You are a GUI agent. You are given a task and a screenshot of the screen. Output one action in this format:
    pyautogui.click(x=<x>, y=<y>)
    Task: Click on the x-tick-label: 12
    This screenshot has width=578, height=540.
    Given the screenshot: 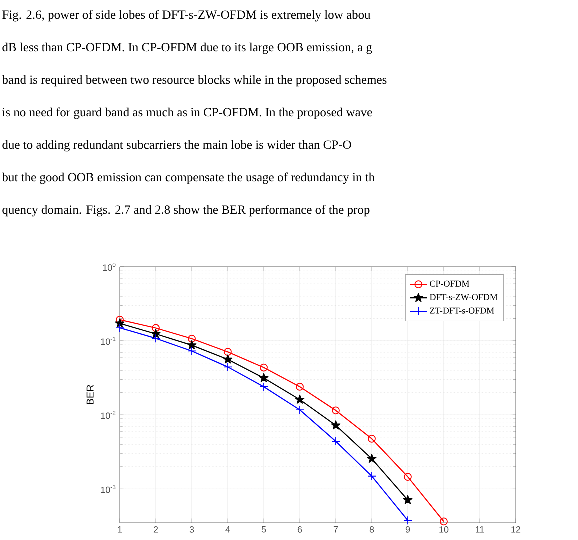 What is the action you would take?
    pyautogui.click(x=516, y=529)
    